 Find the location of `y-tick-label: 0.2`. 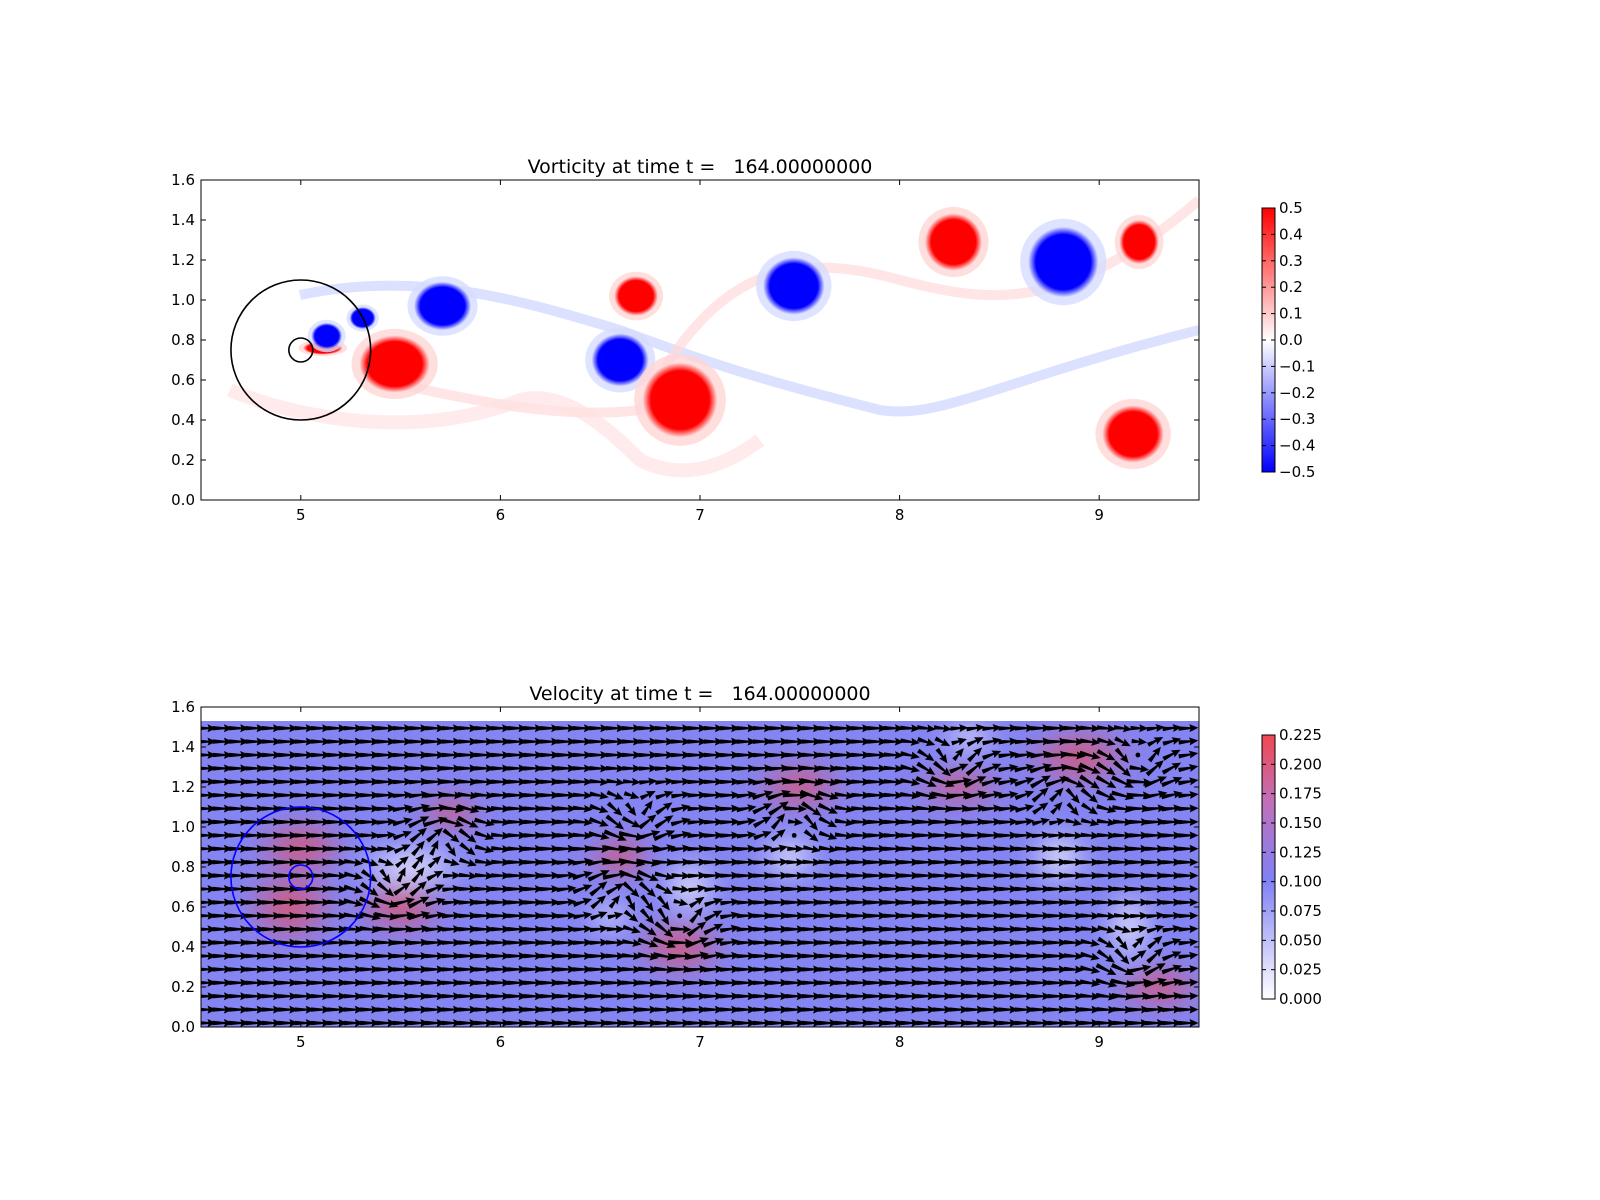

y-tick-label: 0.2 is located at coordinates (183, 460).